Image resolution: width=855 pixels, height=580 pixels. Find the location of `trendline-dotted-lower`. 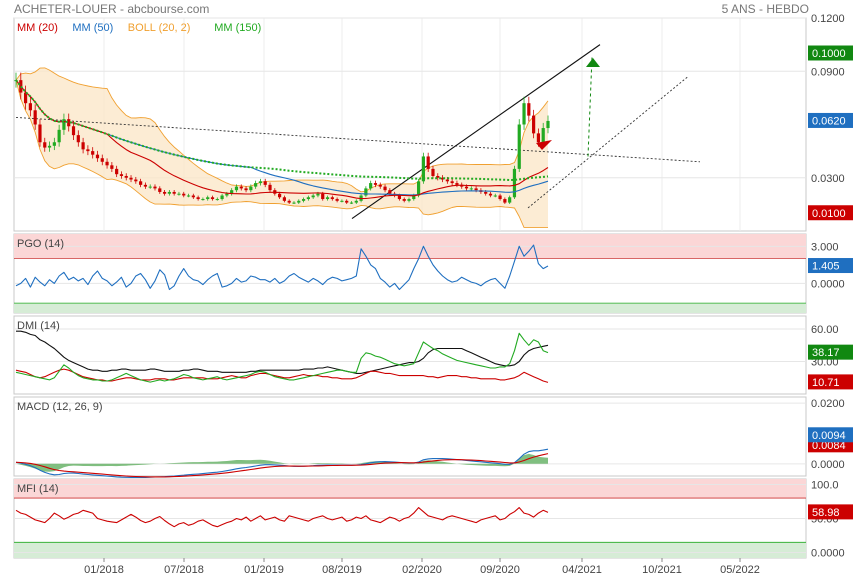

trendline-dotted-lower is located at coordinates (608, 142).